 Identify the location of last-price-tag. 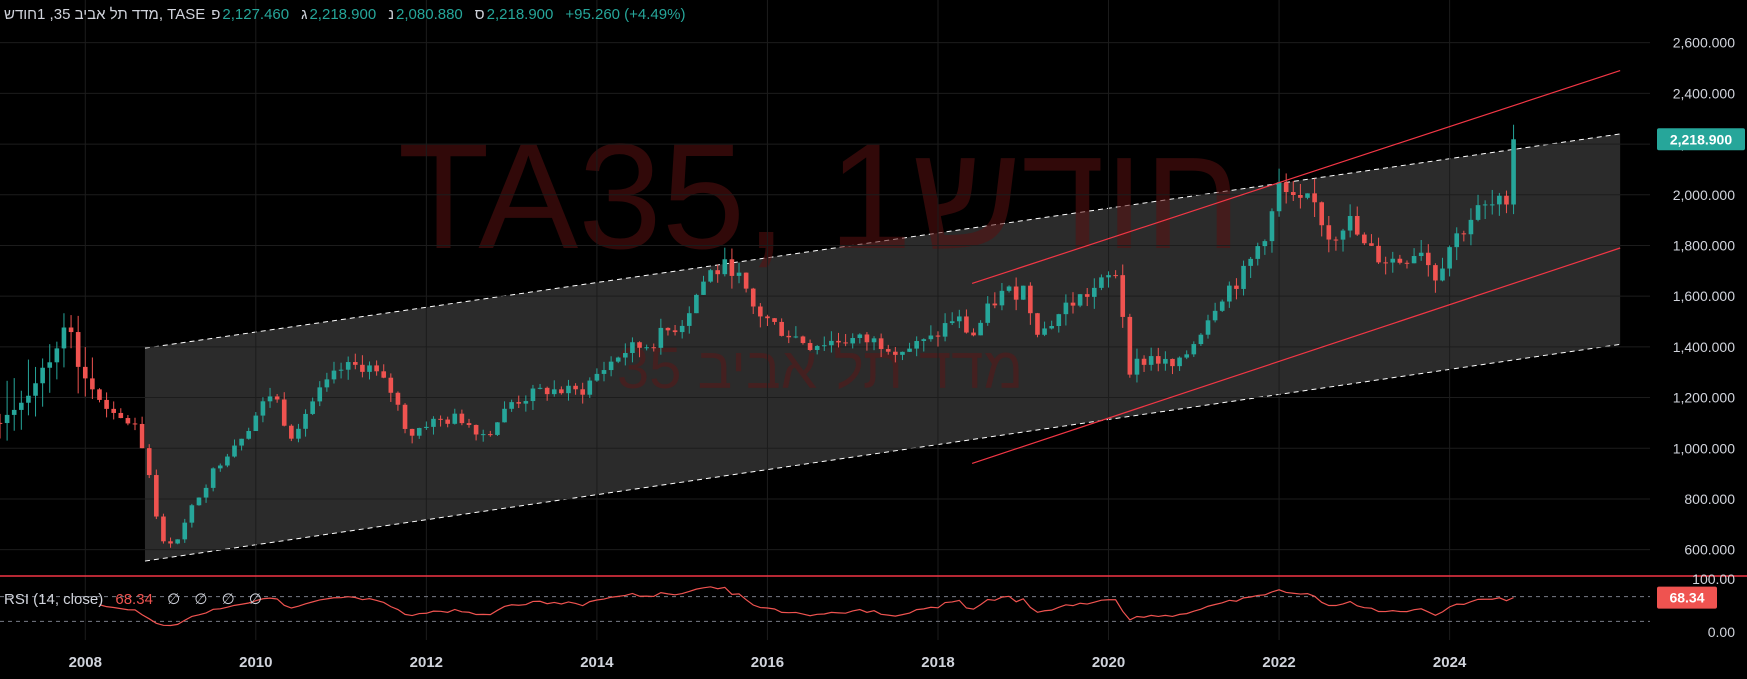
(1701, 139).